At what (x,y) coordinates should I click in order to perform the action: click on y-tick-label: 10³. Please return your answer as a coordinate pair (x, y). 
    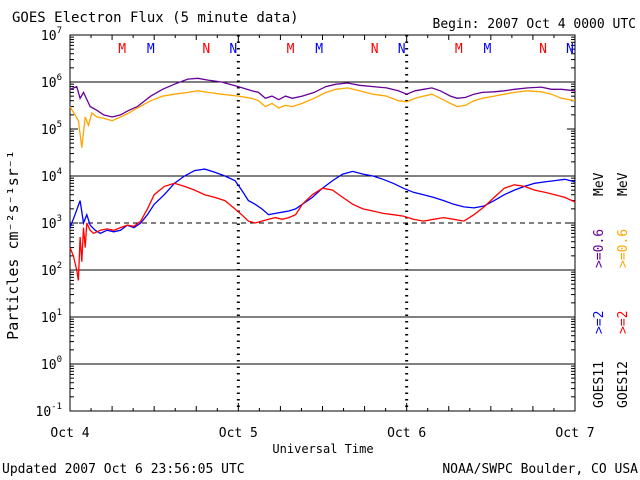
    Looking at the image, I should click on (51, 223).